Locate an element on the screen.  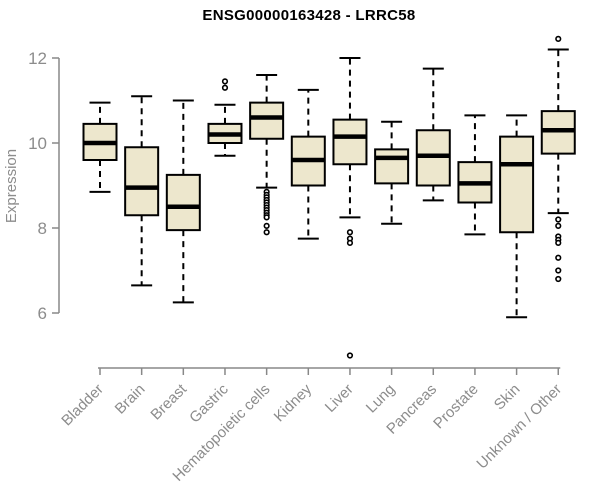
x-category-label-kidney: Kidney is located at coordinates (293, 402).